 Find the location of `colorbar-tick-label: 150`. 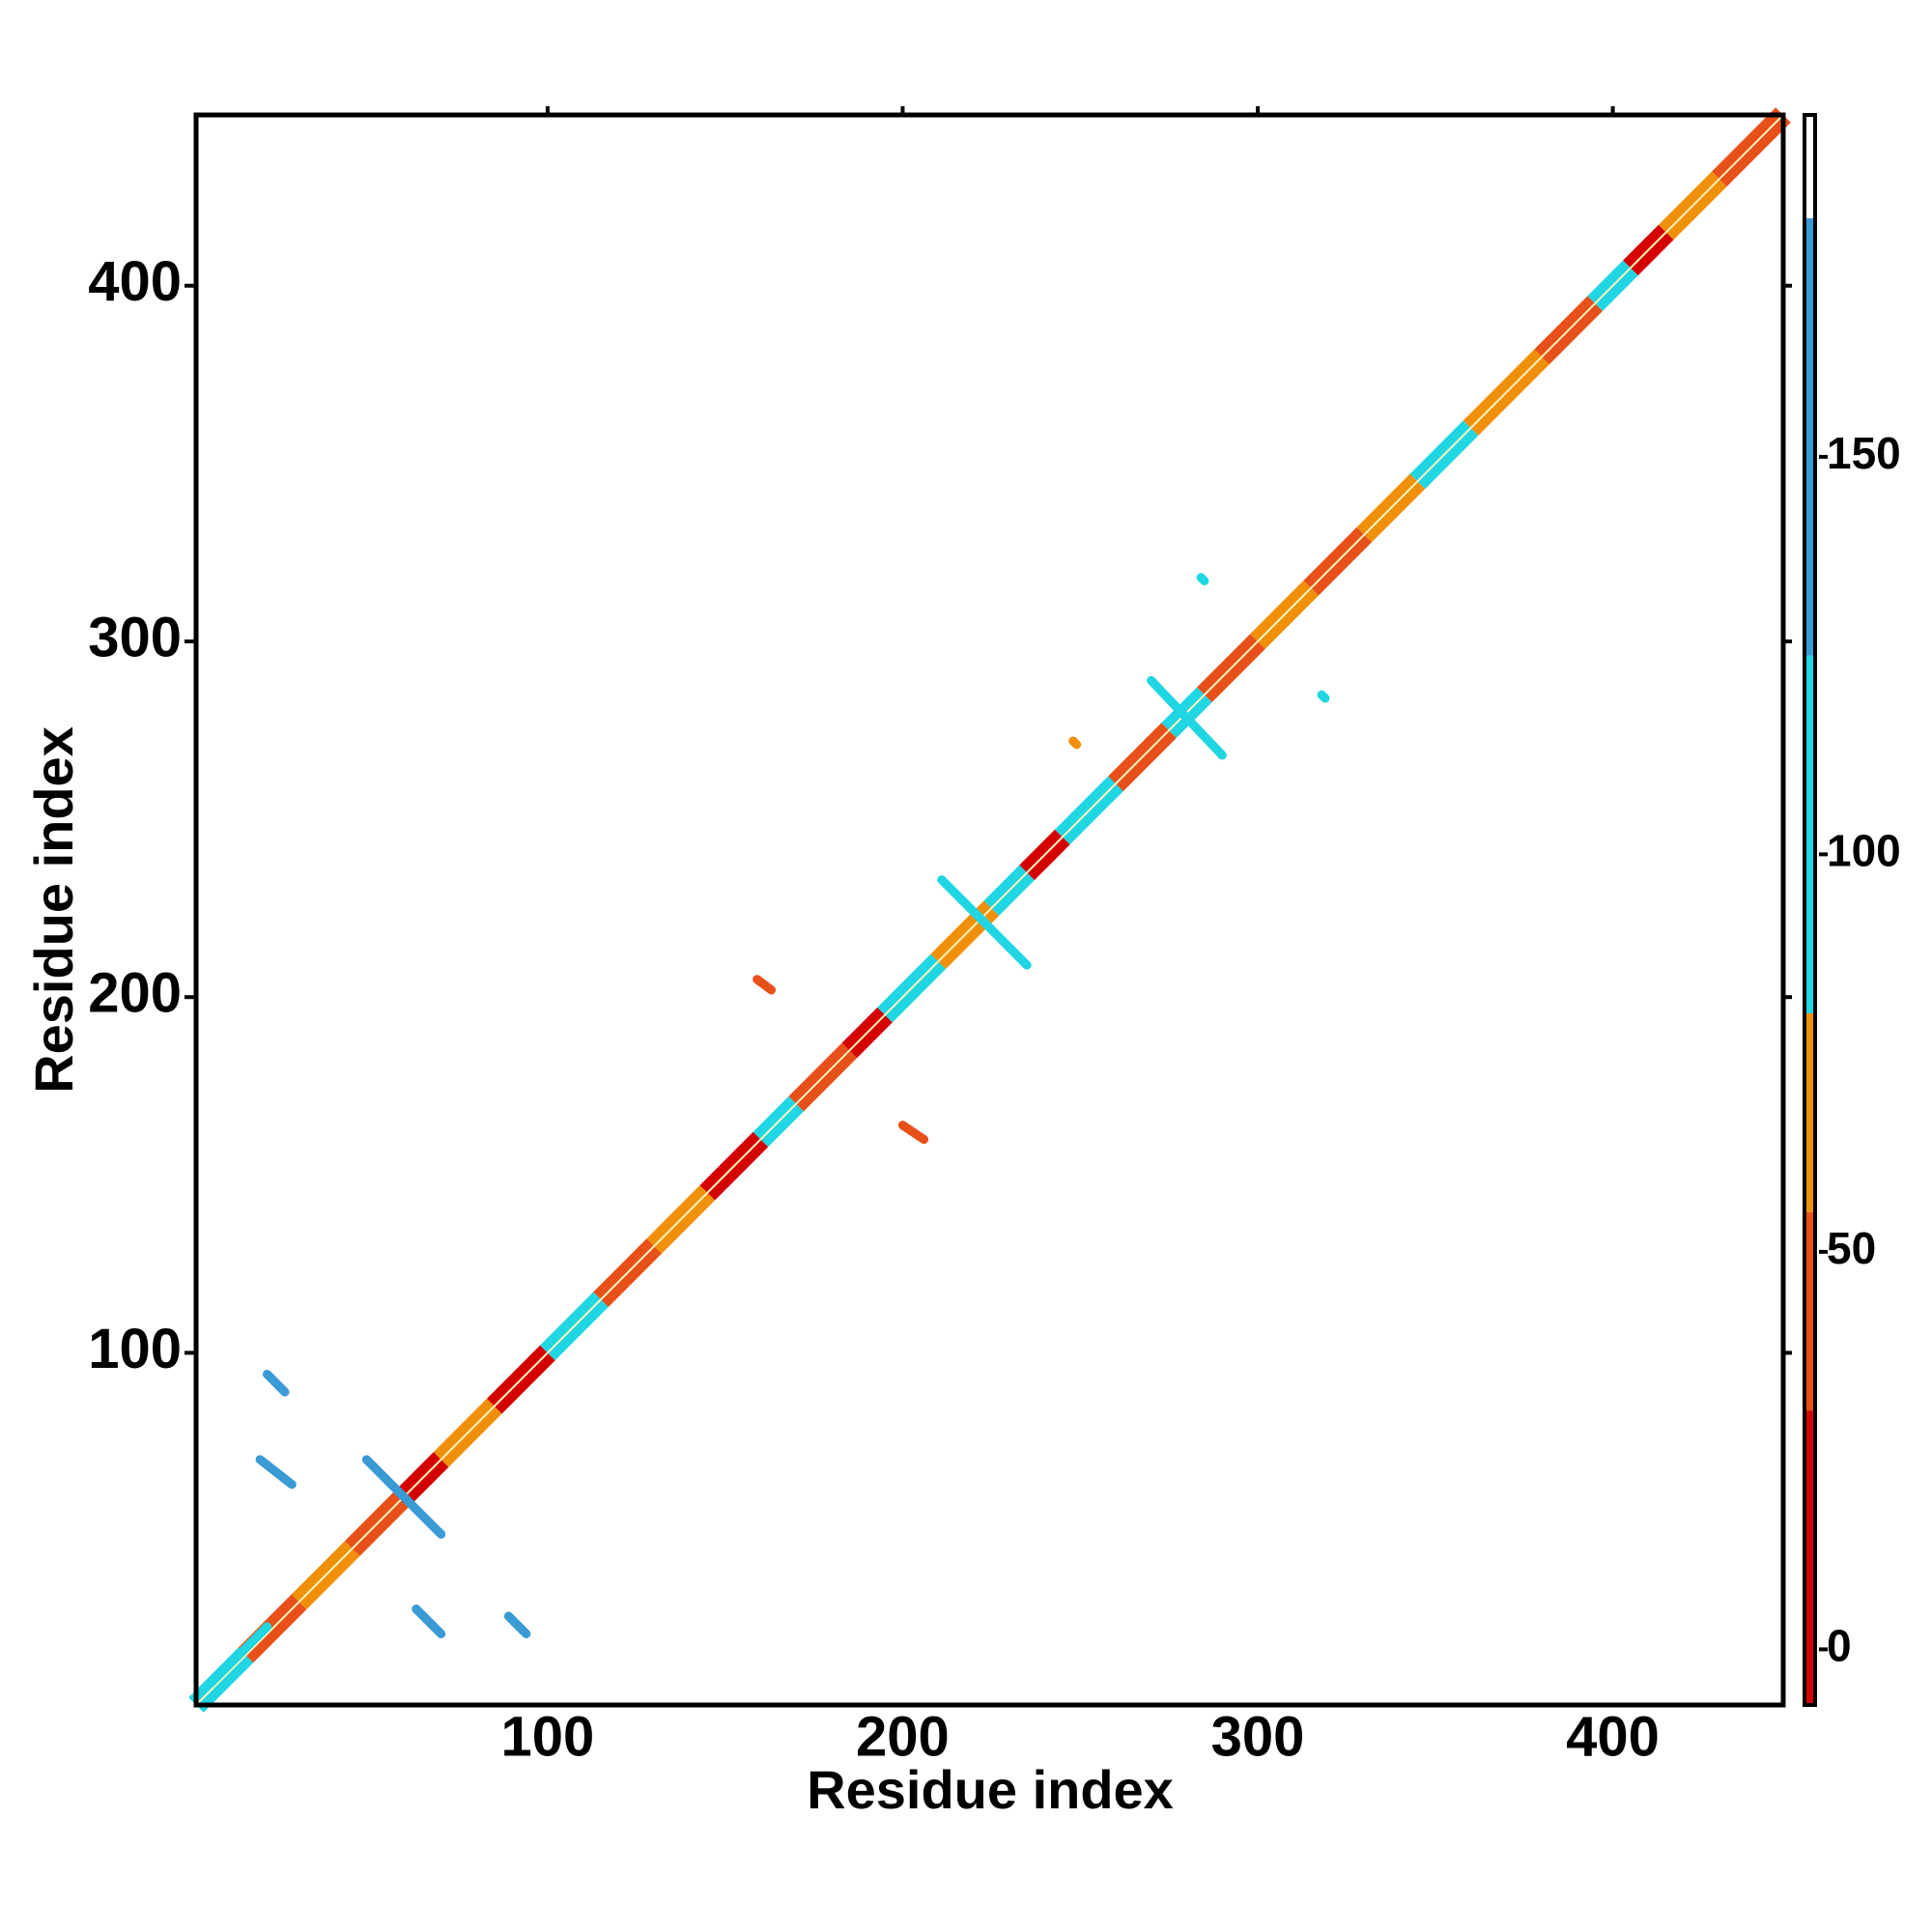

colorbar-tick-label: 150 is located at coordinates (1864, 453).